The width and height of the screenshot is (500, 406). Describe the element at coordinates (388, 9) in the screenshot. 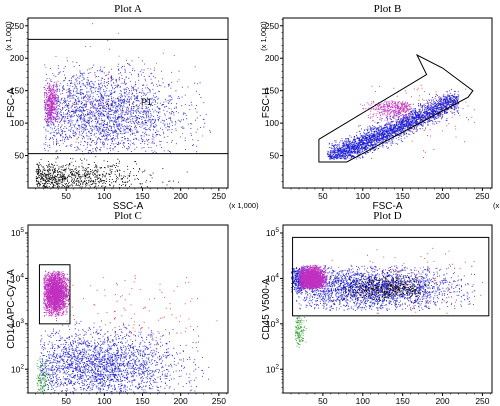

I see `plot-title: Plot B` at that location.